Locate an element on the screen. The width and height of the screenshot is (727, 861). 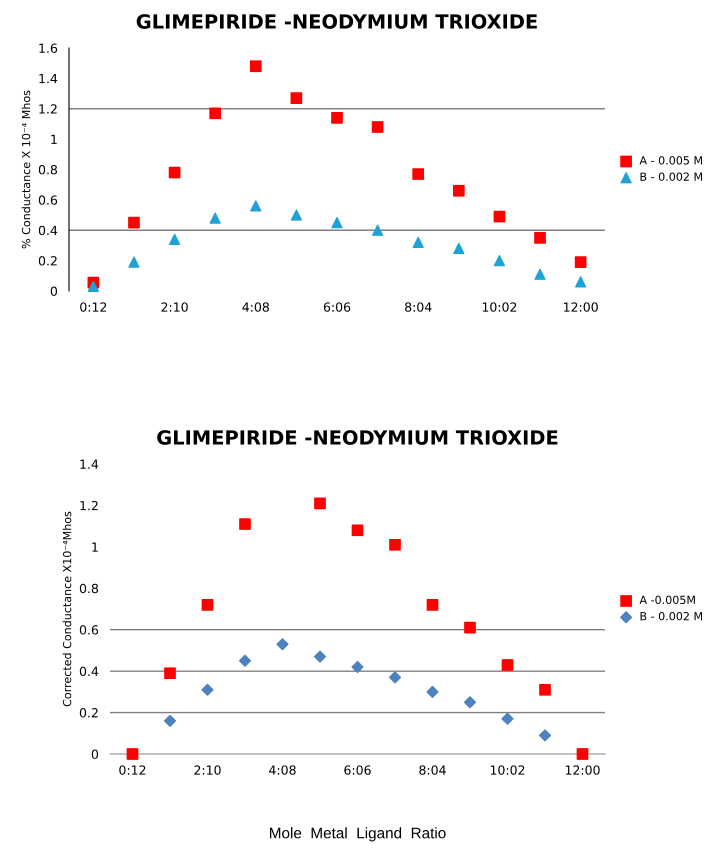
legend-label: A - 0.005 M is located at coordinates (671, 160).